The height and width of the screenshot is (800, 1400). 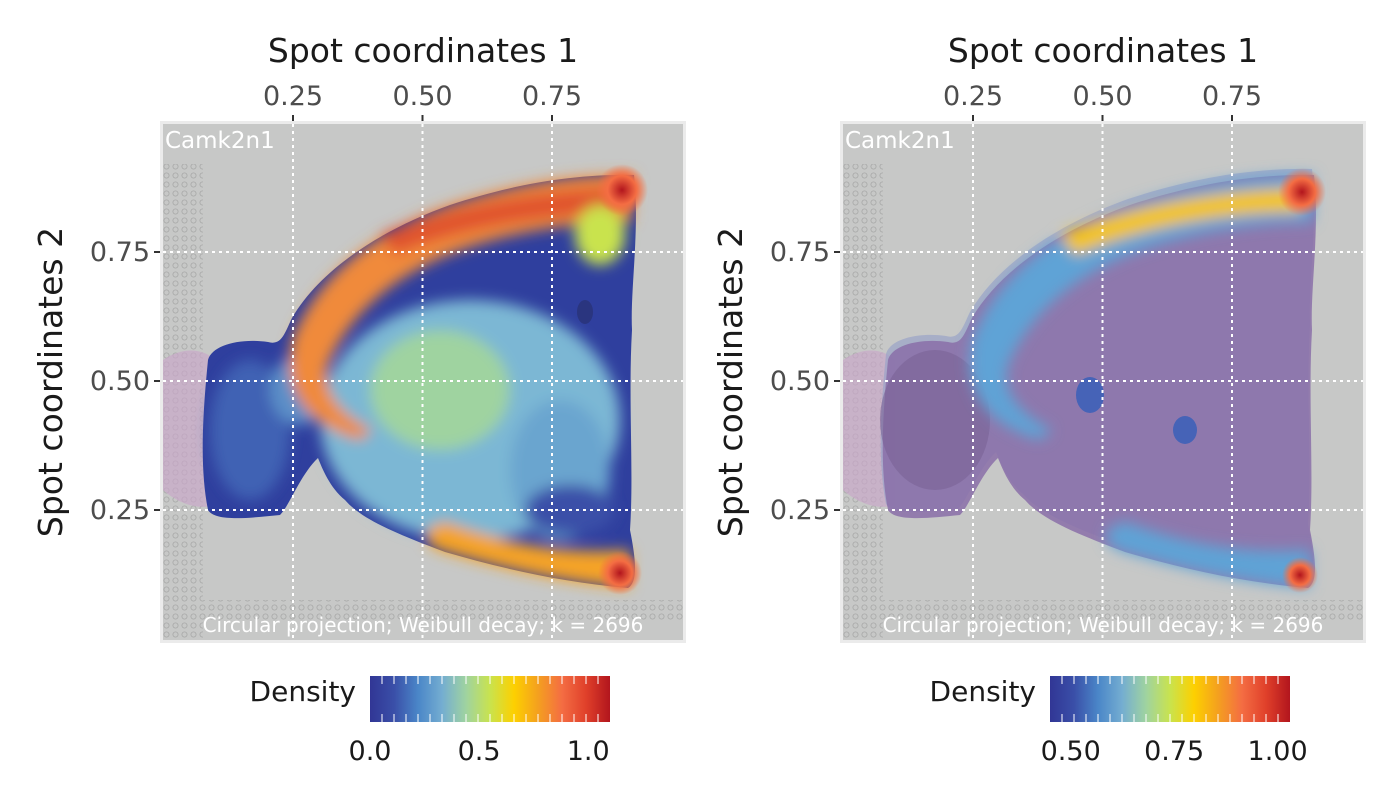 What do you see at coordinates (479, 751) in the screenshot?
I see `legend-tick-label-1: 0.5` at bounding box center [479, 751].